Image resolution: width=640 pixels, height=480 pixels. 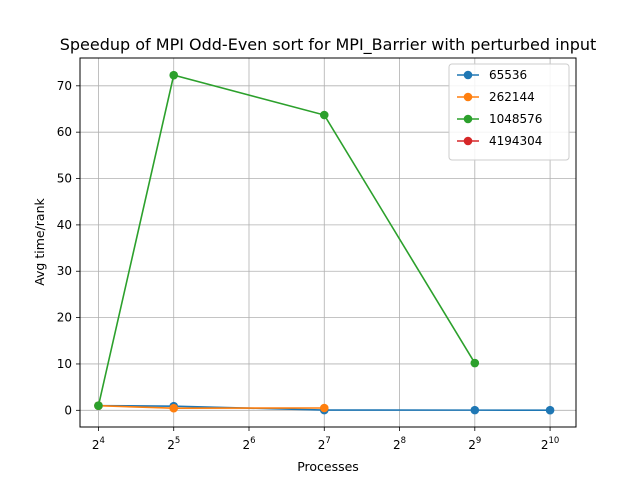 I want to click on legend-entry: 262144, so click(x=496, y=97).